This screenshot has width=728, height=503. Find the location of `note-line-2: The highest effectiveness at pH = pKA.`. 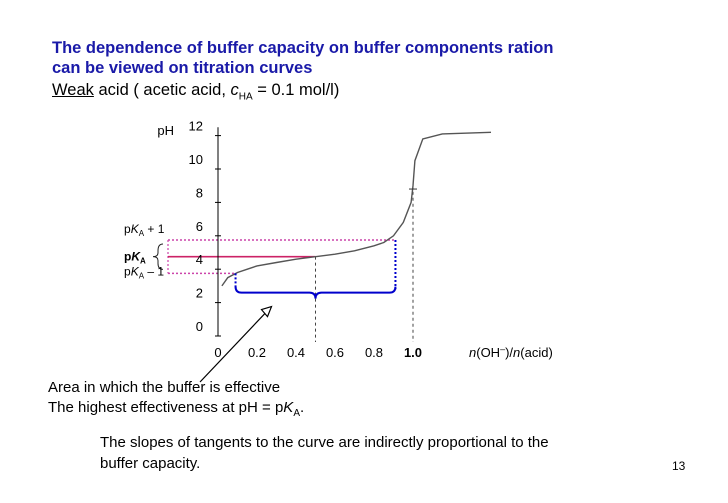

note-line-2: The highest effectiveness at pH = pKA. is located at coordinates (176, 409).